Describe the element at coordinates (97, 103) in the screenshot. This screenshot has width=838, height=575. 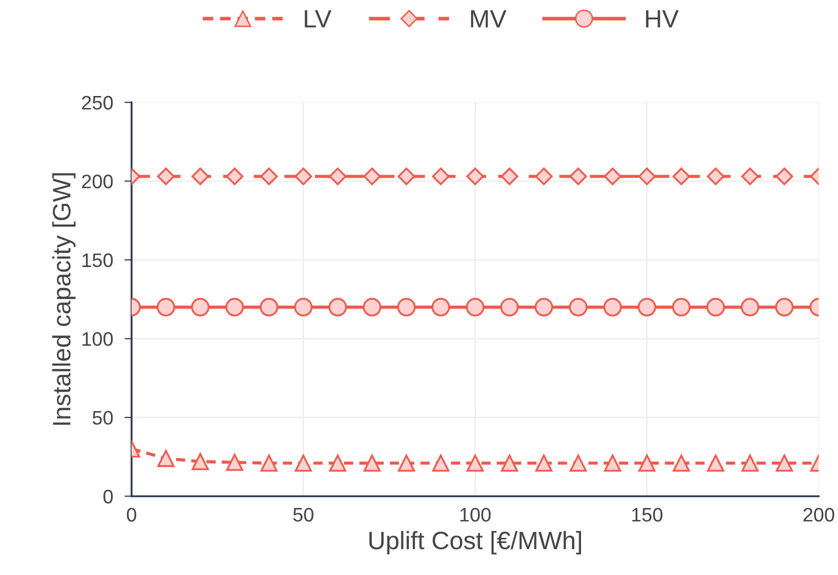
I see `y-tick-label: 250` at that location.